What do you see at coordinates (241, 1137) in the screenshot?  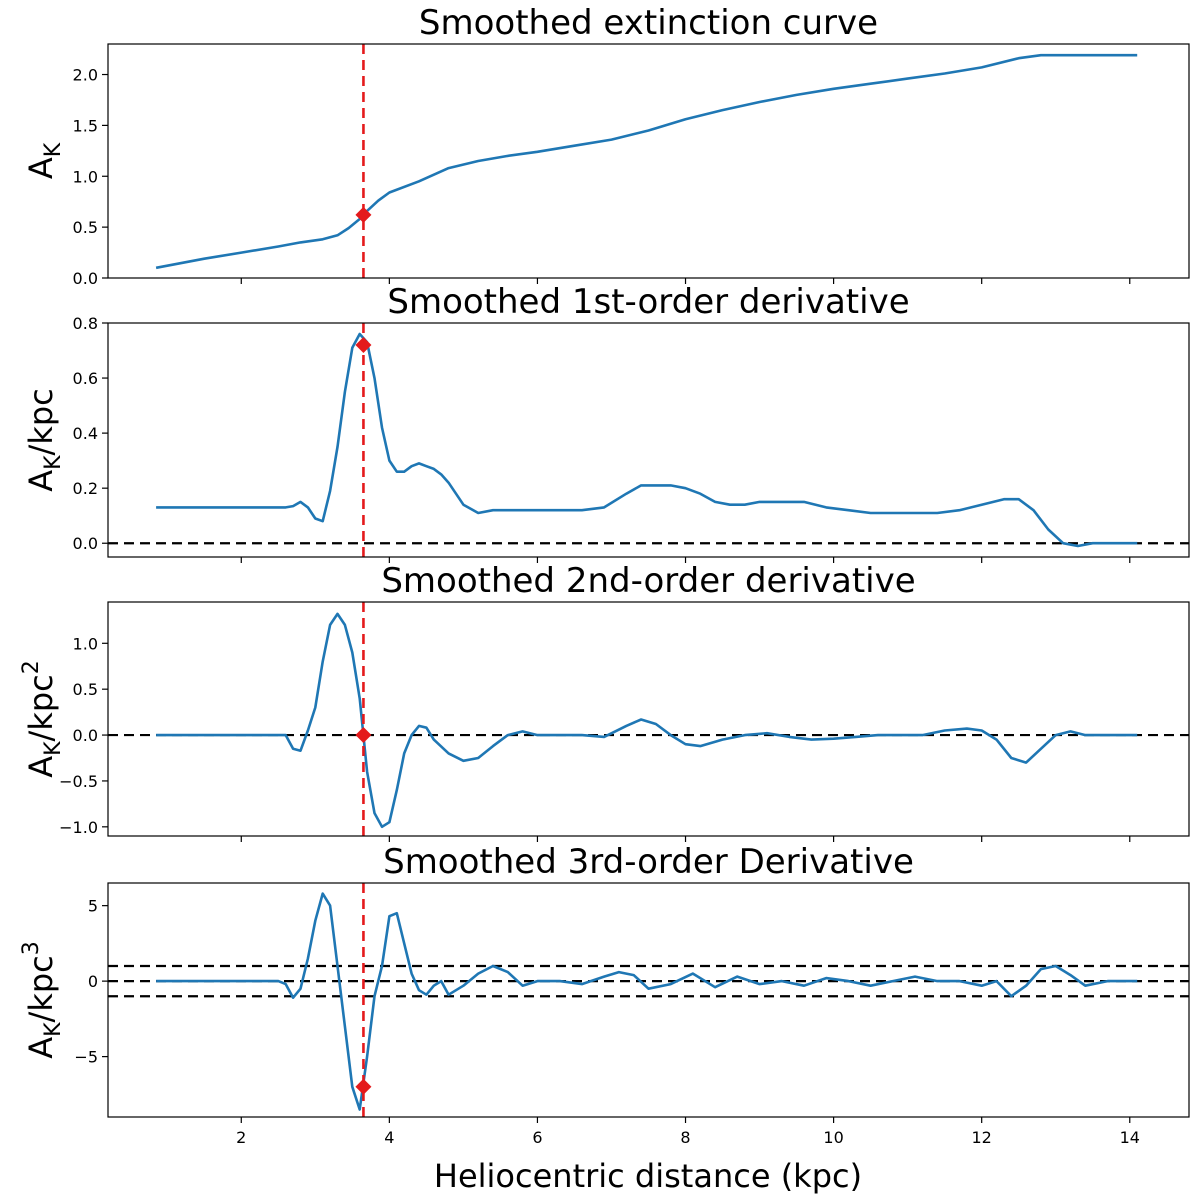 I see `x-tick-label: 2` at bounding box center [241, 1137].